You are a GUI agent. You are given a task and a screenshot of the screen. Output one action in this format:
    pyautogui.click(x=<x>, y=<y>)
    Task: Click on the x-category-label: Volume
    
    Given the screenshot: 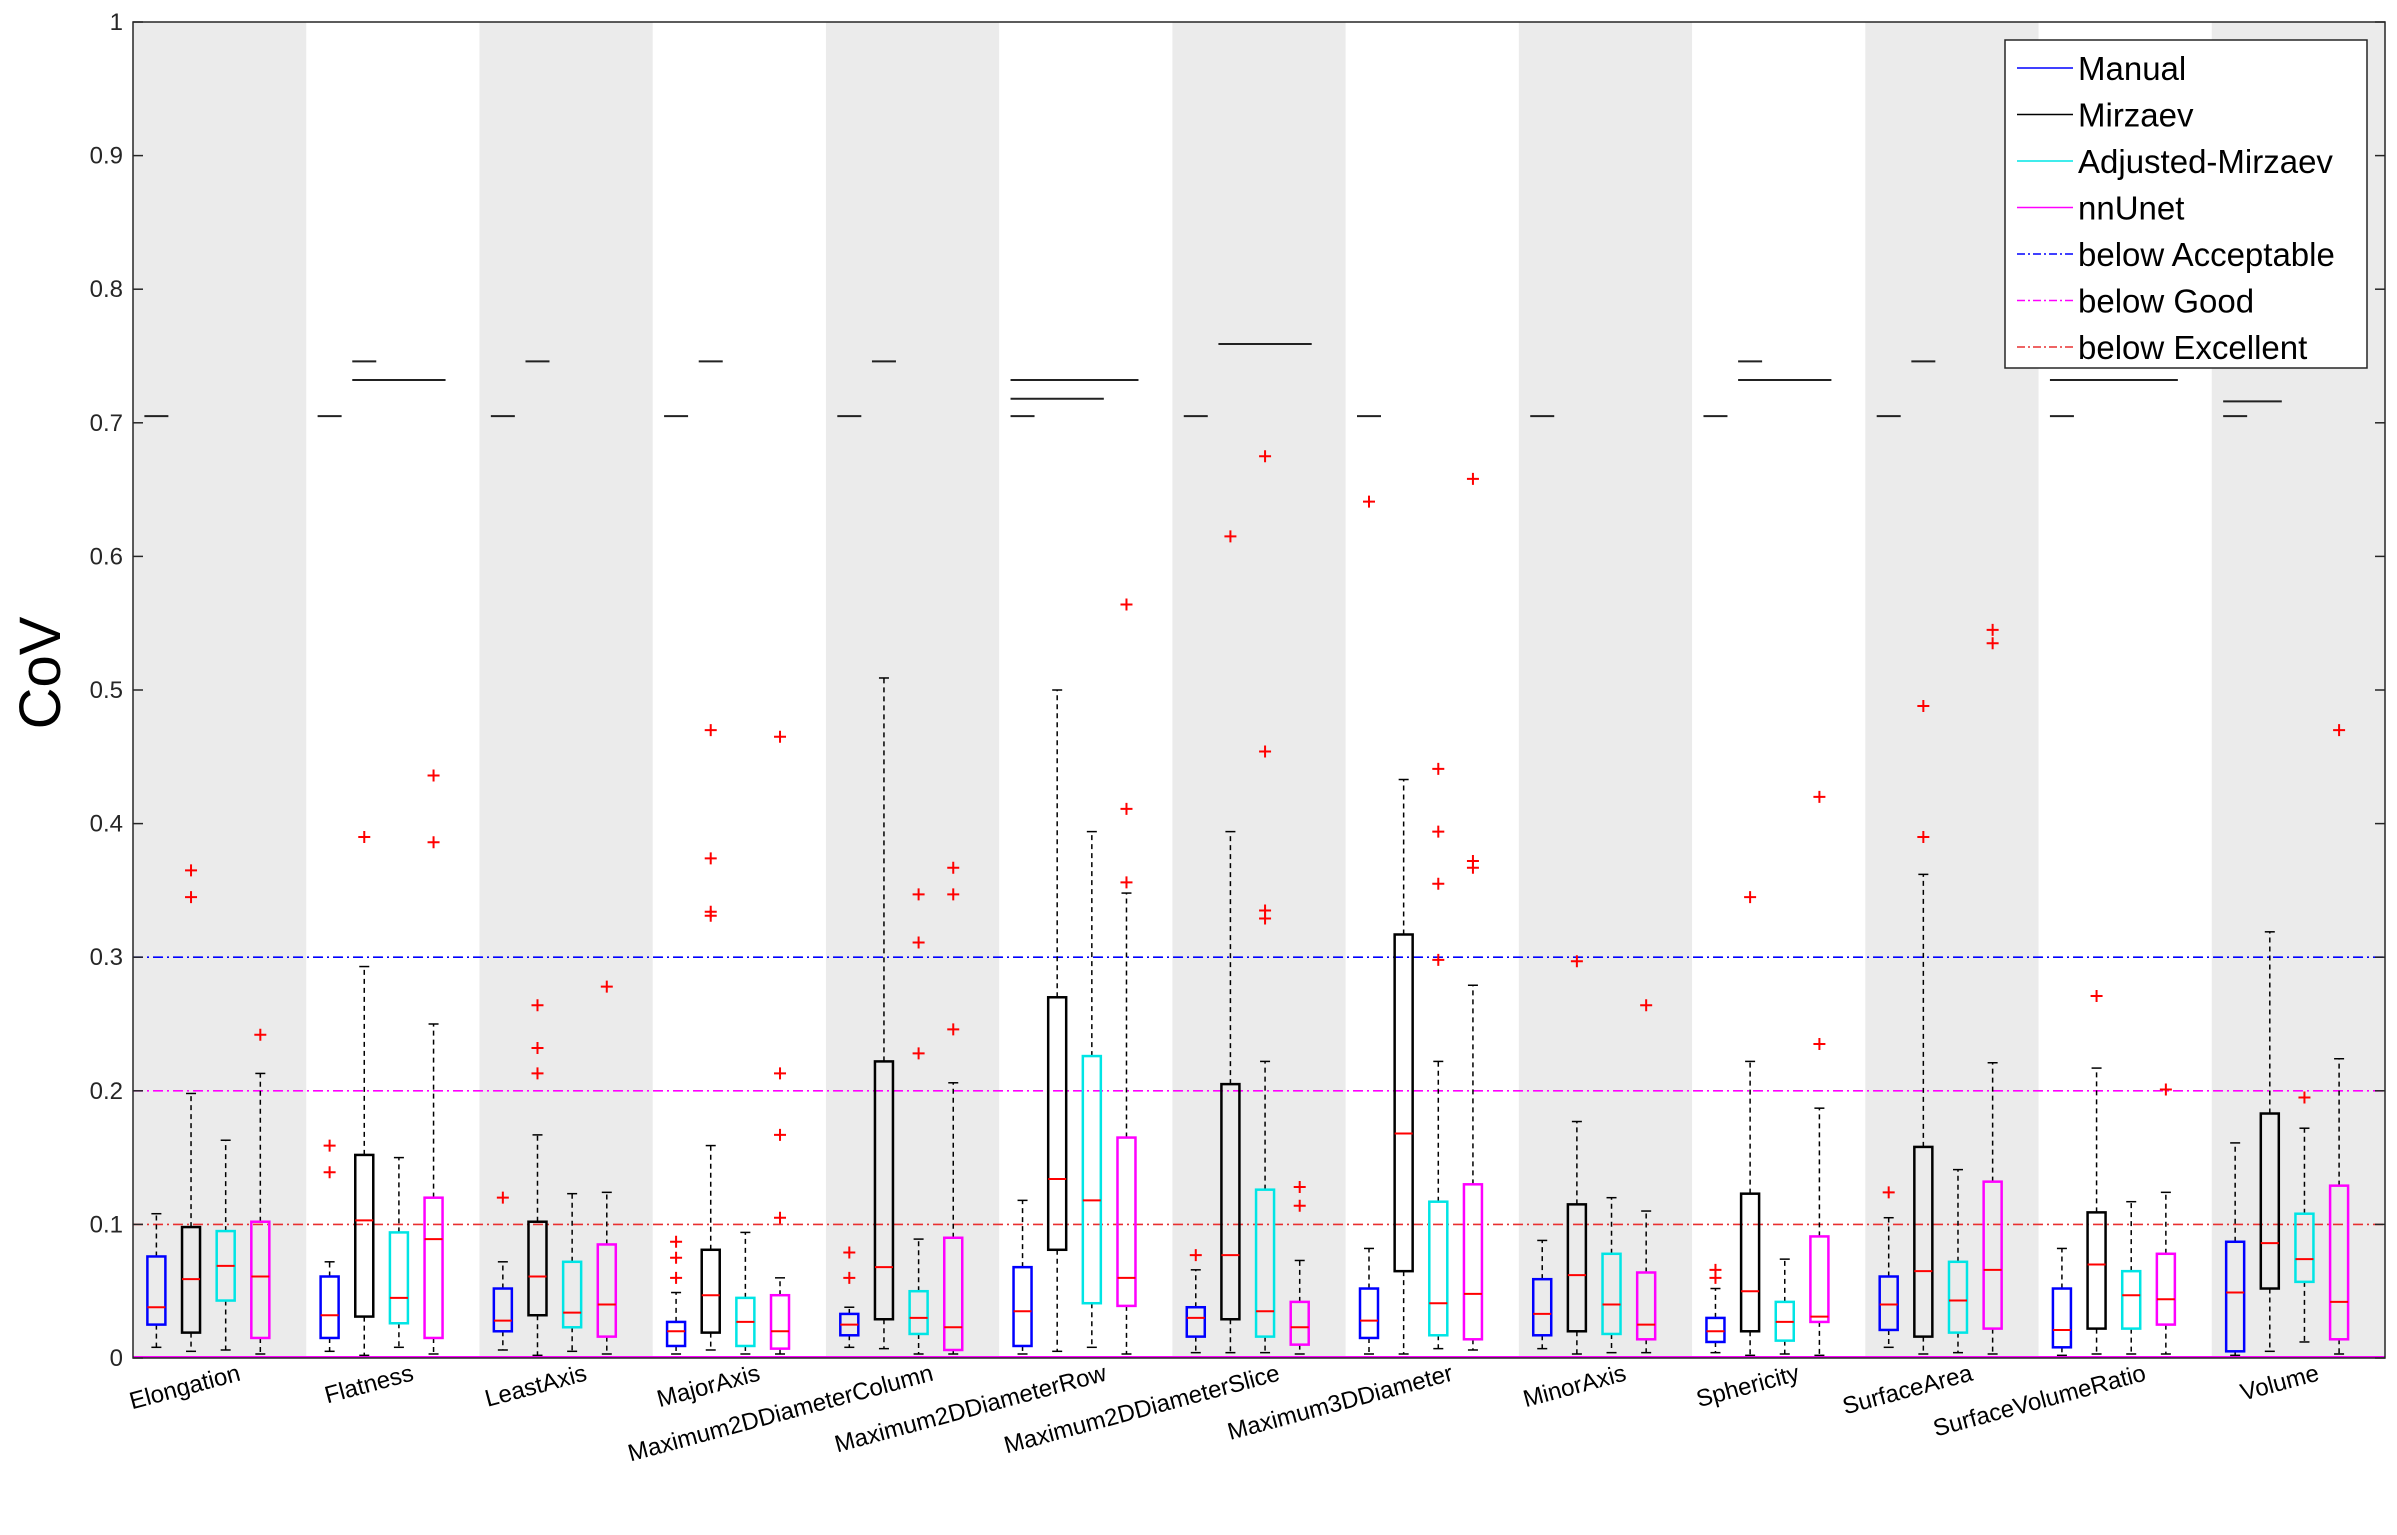 What is the action you would take?
    pyautogui.click(x=2280, y=1383)
    